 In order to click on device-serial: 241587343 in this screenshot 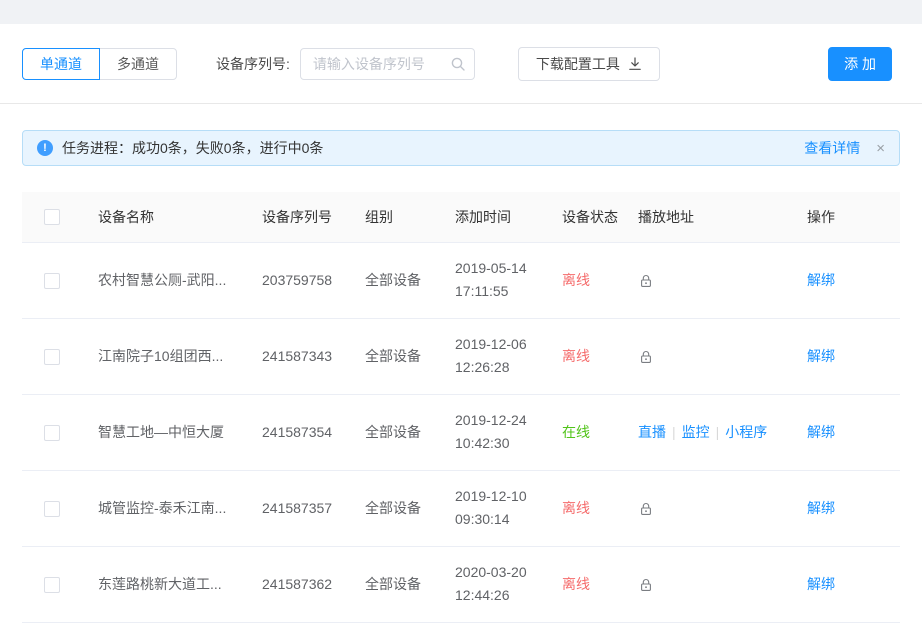, I will do `click(303, 356)`.